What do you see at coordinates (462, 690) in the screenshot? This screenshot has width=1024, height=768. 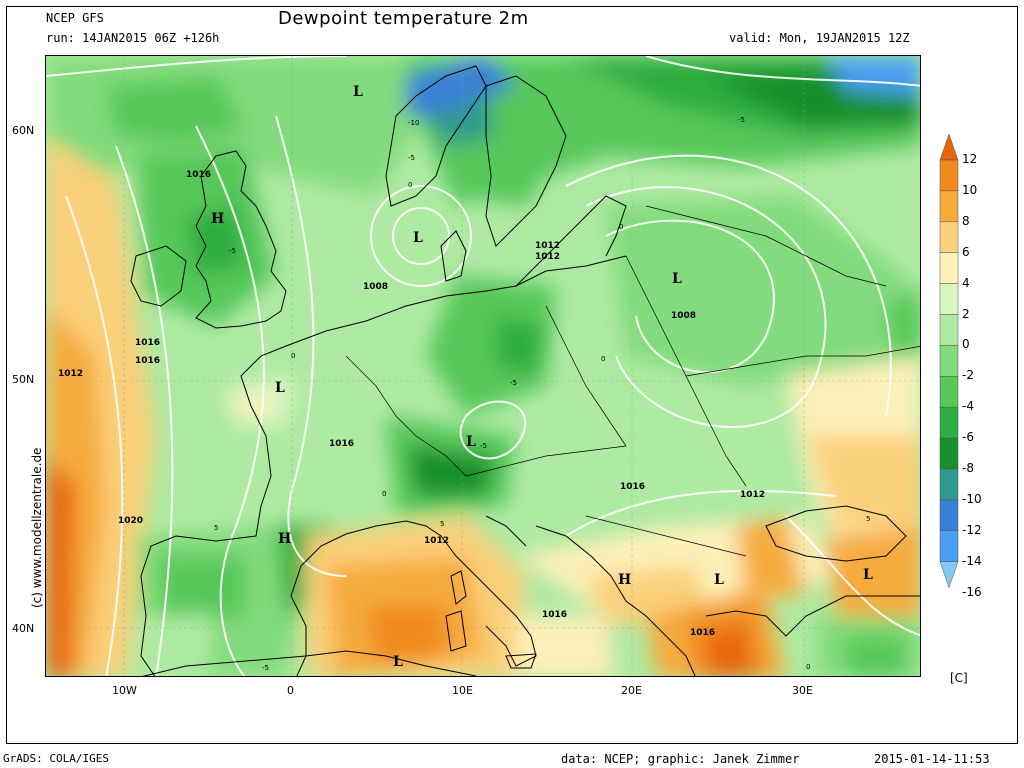 I see `lon-label-10e: 10E` at bounding box center [462, 690].